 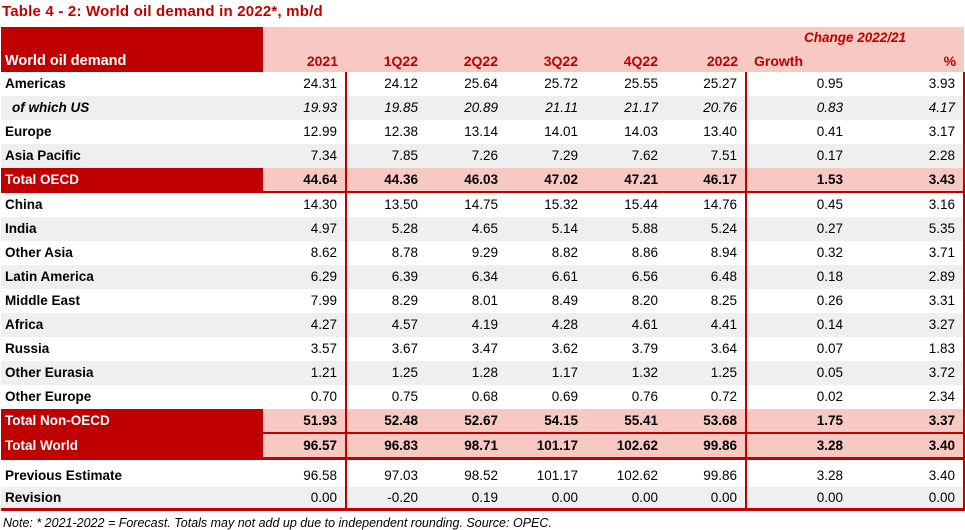 I want to click on value-cell: 6.48, so click(x=707, y=277).